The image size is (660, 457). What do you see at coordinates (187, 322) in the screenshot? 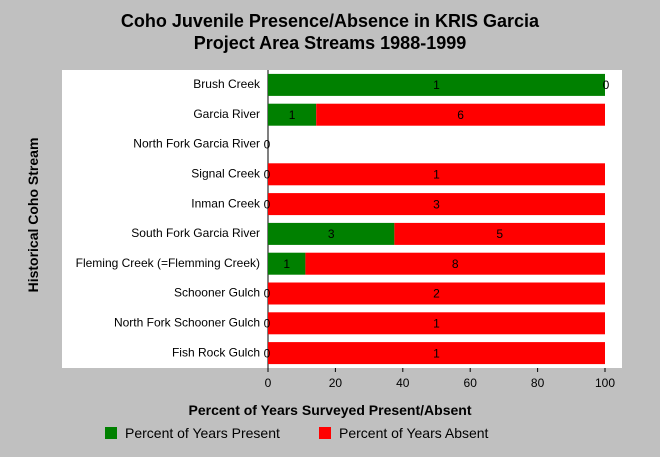
I see `category-label: North Fork Schooner Gulch` at bounding box center [187, 322].